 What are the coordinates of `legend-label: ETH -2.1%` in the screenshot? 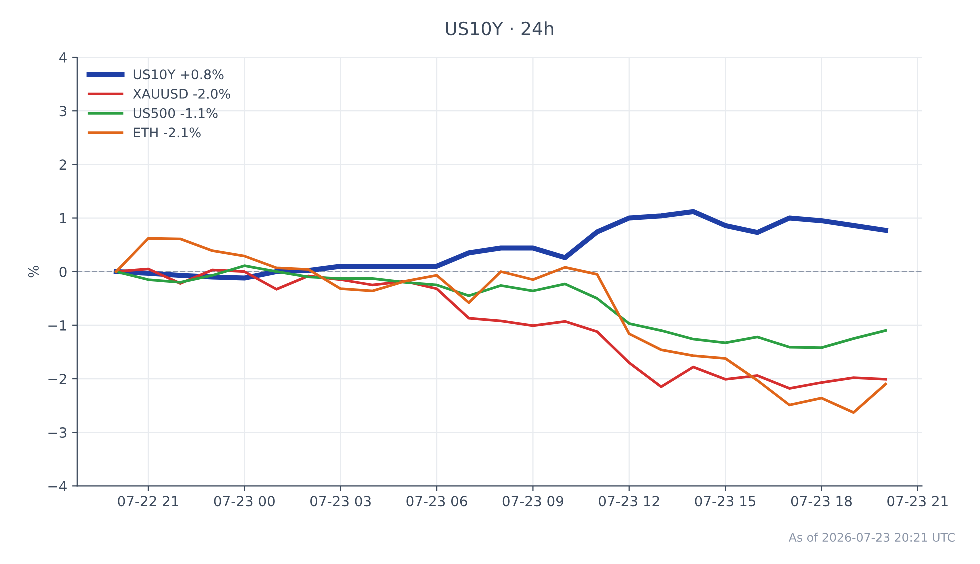 It's located at (167, 133).